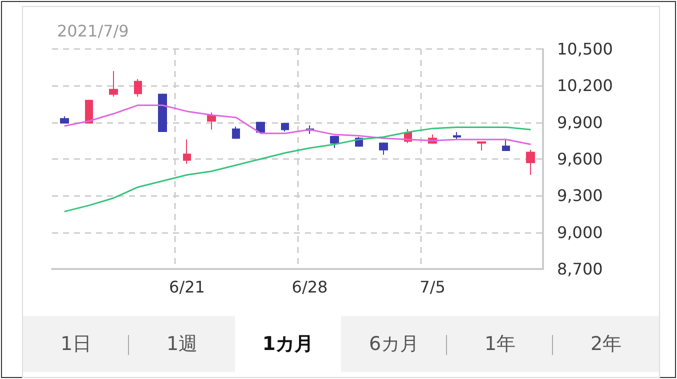 This screenshot has width=677, height=379. What do you see at coordinates (394, 344) in the screenshot?
I see `text: 6カ月` at bounding box center [394, 344].